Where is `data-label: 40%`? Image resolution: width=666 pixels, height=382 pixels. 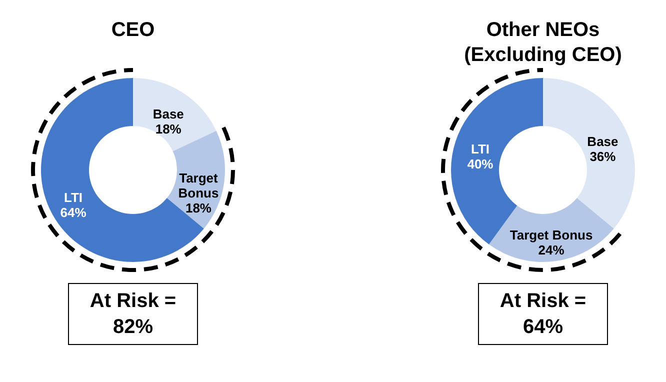 data-label: 40% is located at coordinates (480, 164).